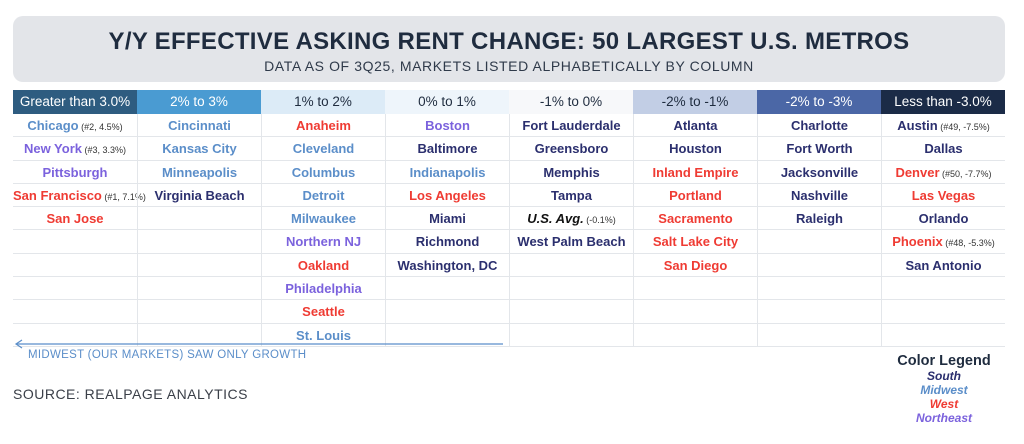 The image size is (1024, 444). What do you see at coordinates (323, 126) in the screenshot?
I see `market-cell: Anaheim` at bounding box center [323, 126].